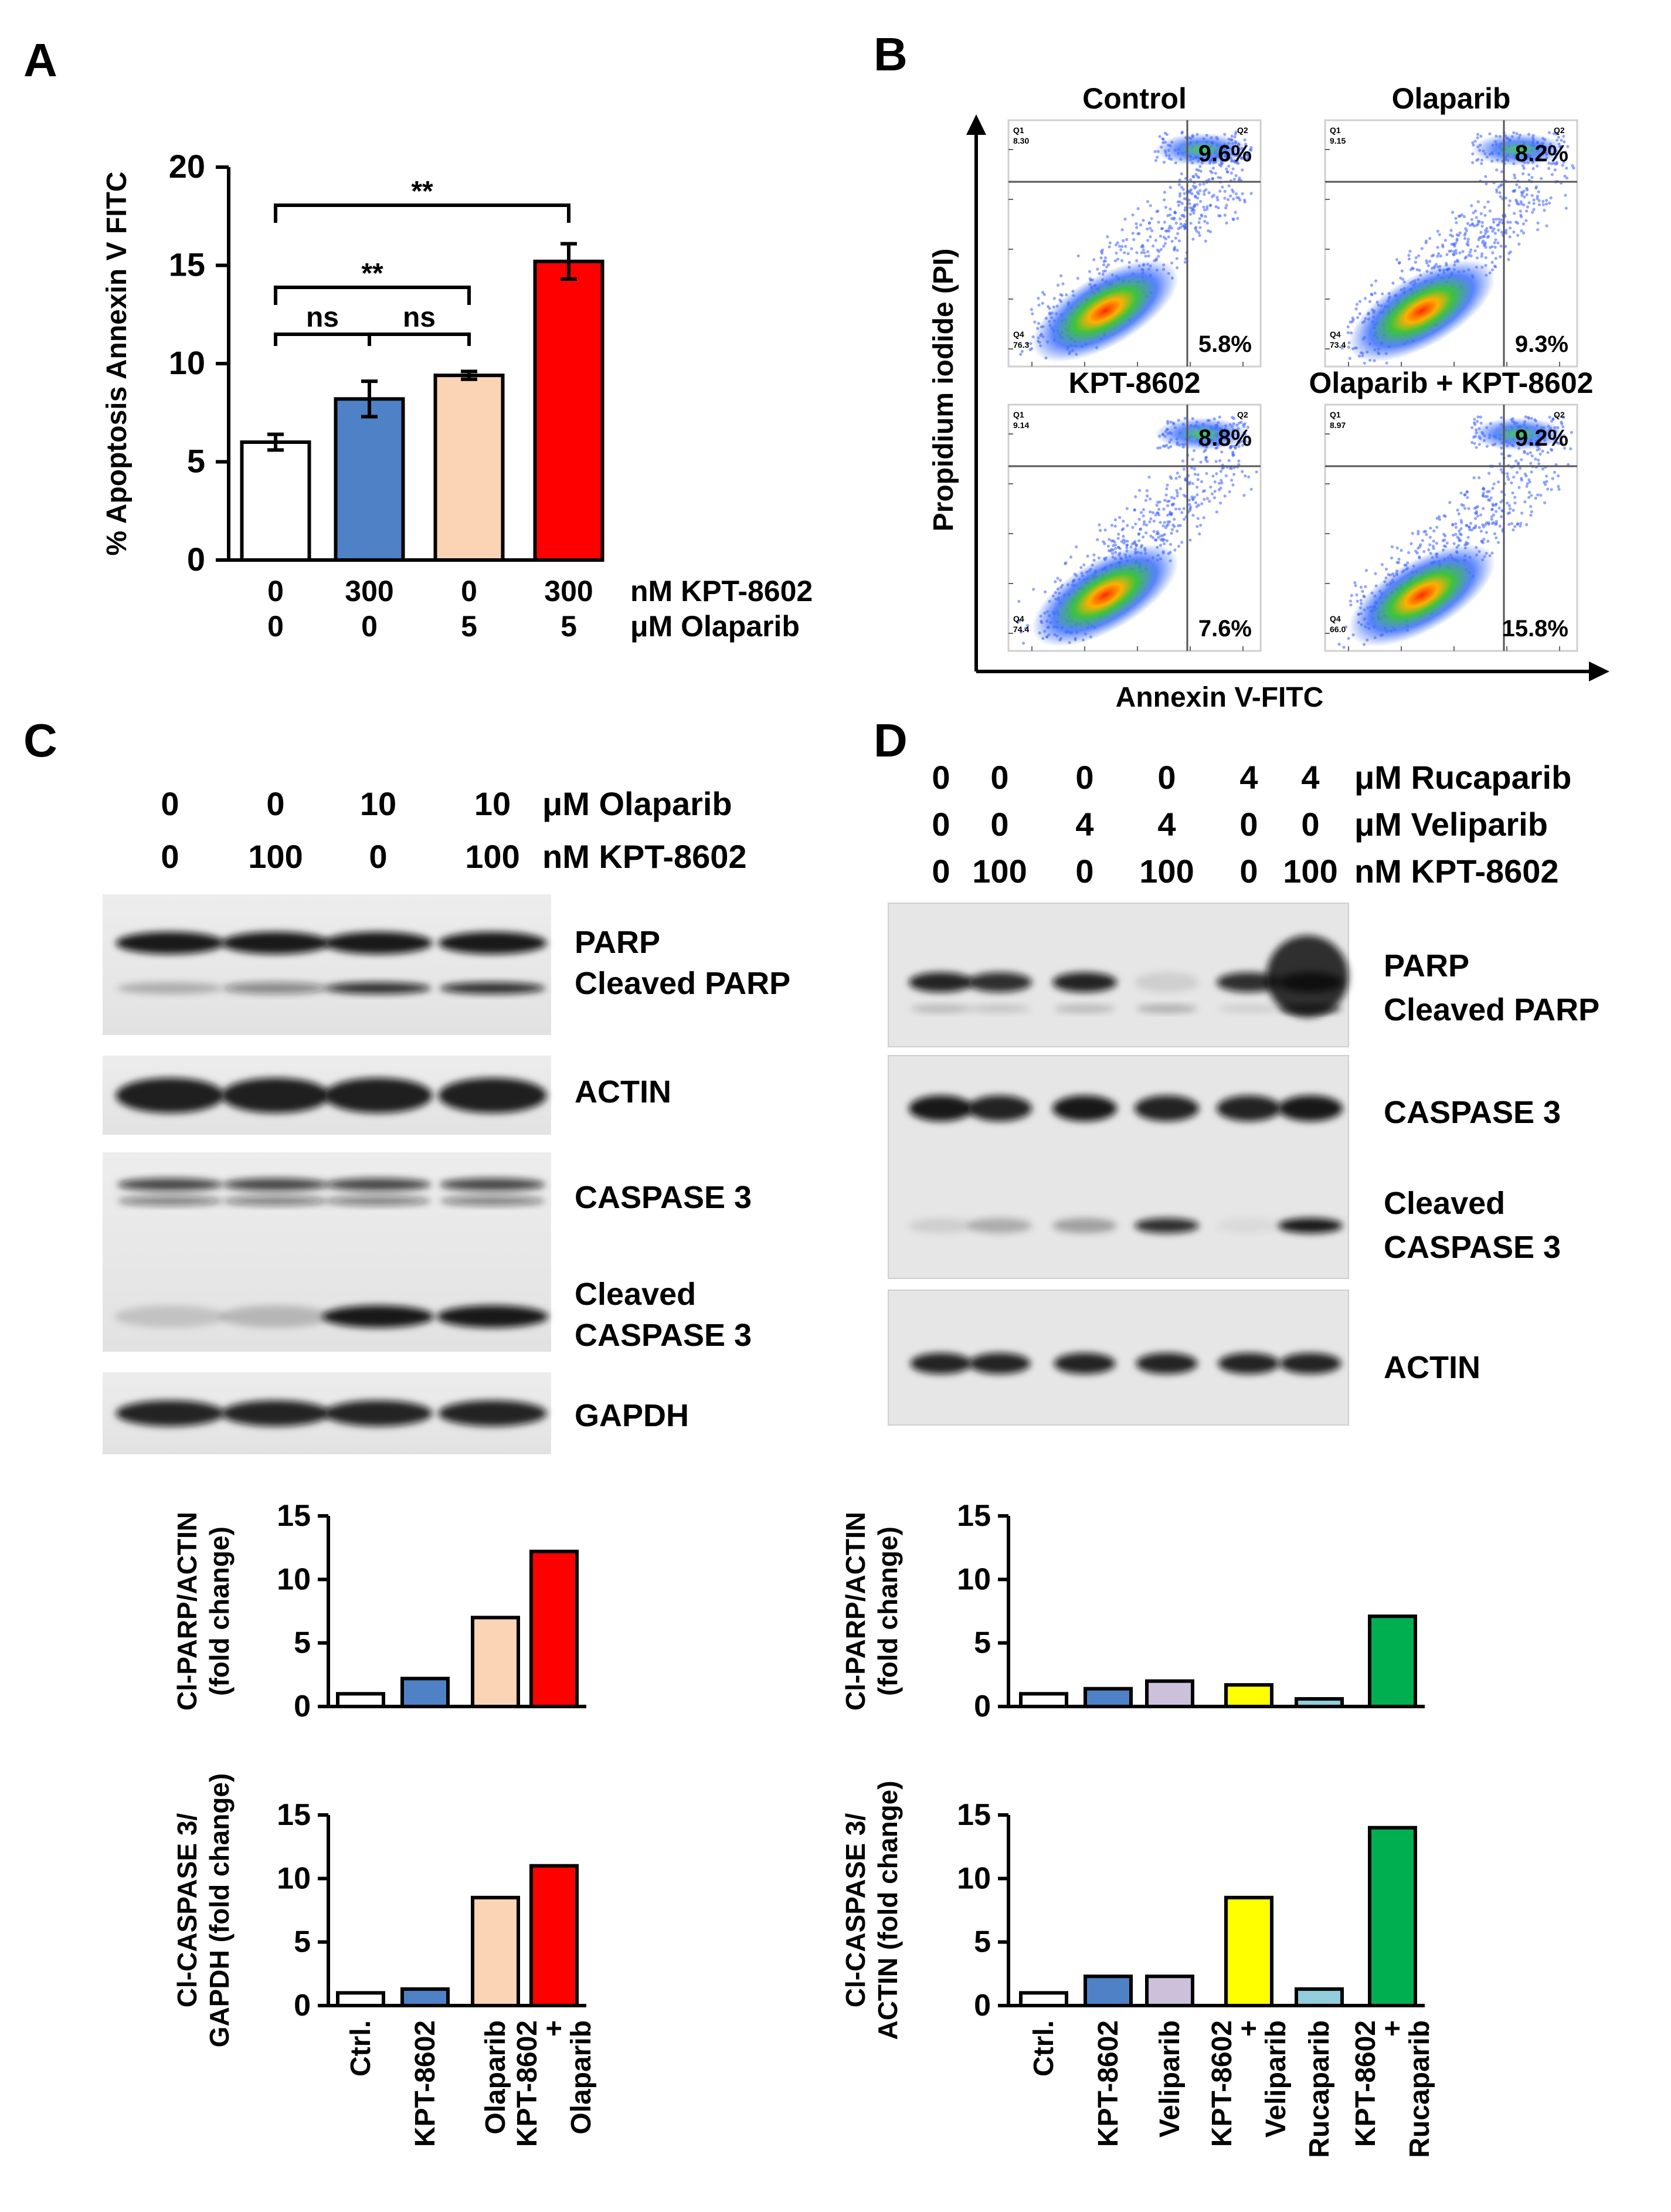 The height and width of the screenshot is (2212, 1671). Describe the element at coordinates (569, 626) in the screenshot. I see `row2-value: 5` at that location.